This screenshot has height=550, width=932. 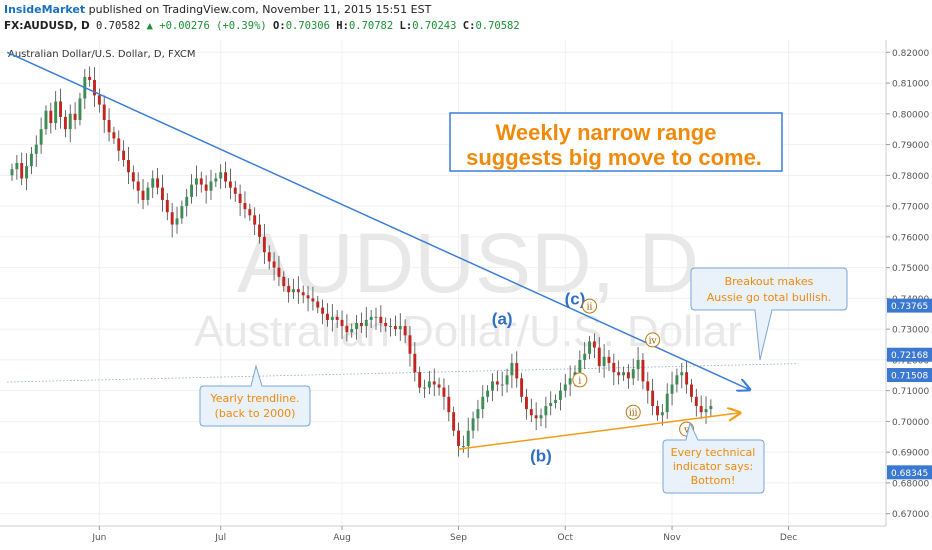 What do you see at coordinates (342, 538) in the screenshot?
I see `x-tick-label: Aug` at bounding box center [342, 538].